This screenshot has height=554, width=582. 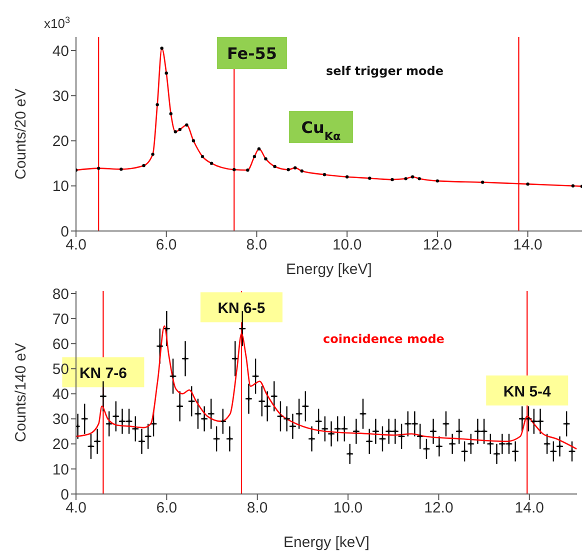 What do you see at coordinates (60, 319) in the screenshot?
I see `y-tick-label: 70` at bounding box center [60, 319].